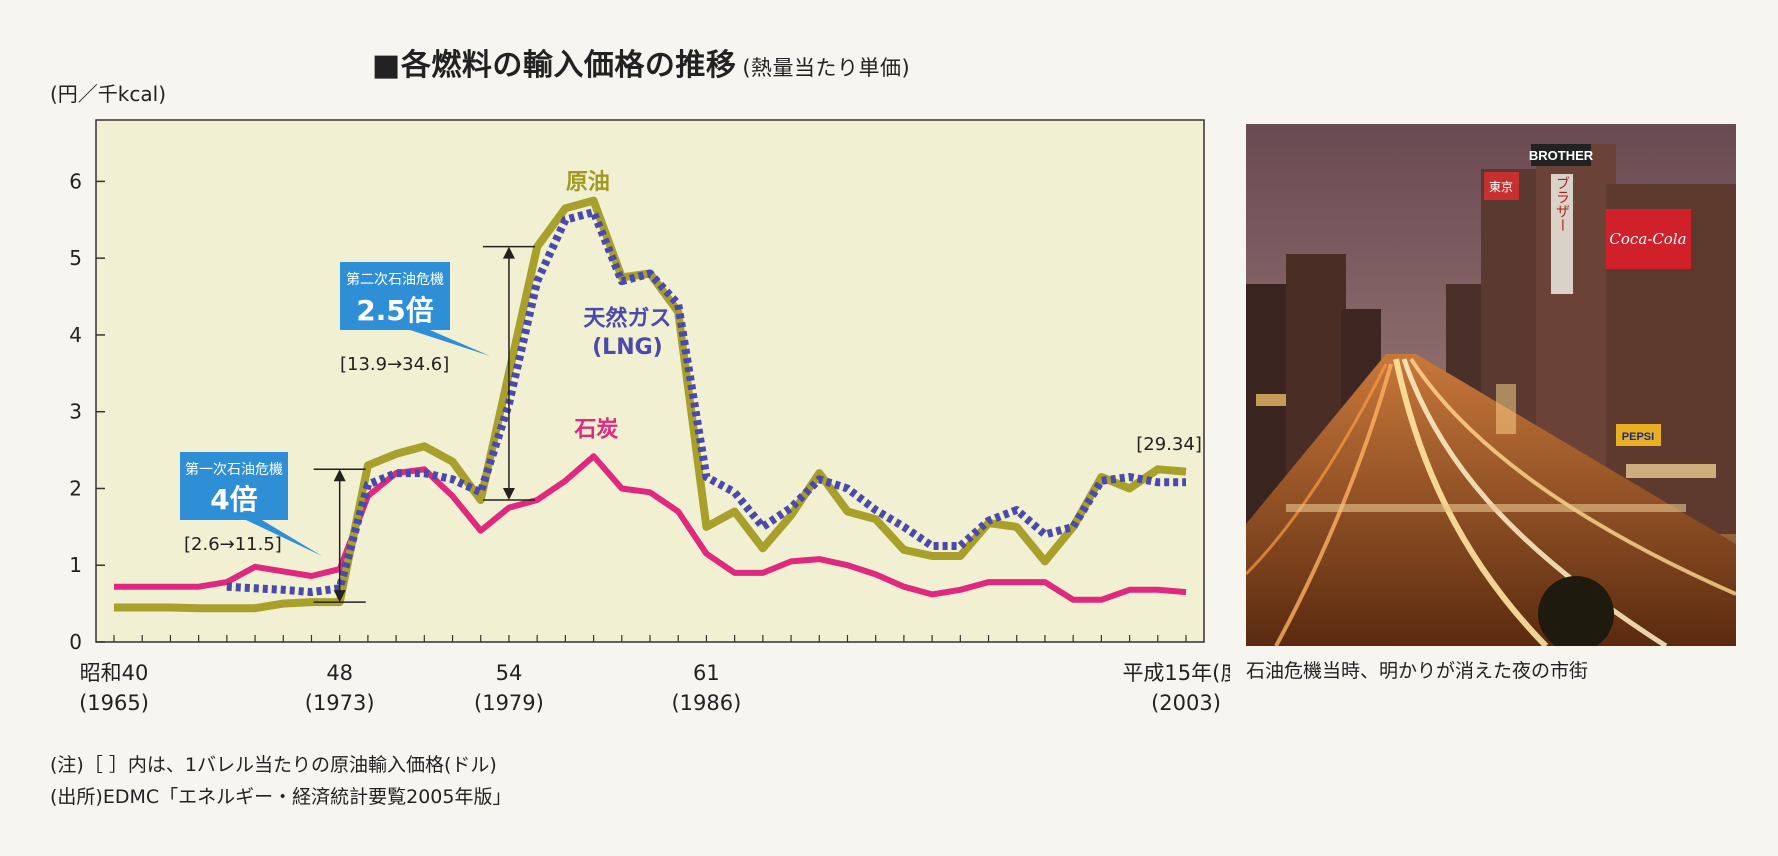 The image size is (1778, 856). I want to click on source-note: (出所)EDMC「エネルギー・経済統計要覧2005年版」, so click(281, 797).